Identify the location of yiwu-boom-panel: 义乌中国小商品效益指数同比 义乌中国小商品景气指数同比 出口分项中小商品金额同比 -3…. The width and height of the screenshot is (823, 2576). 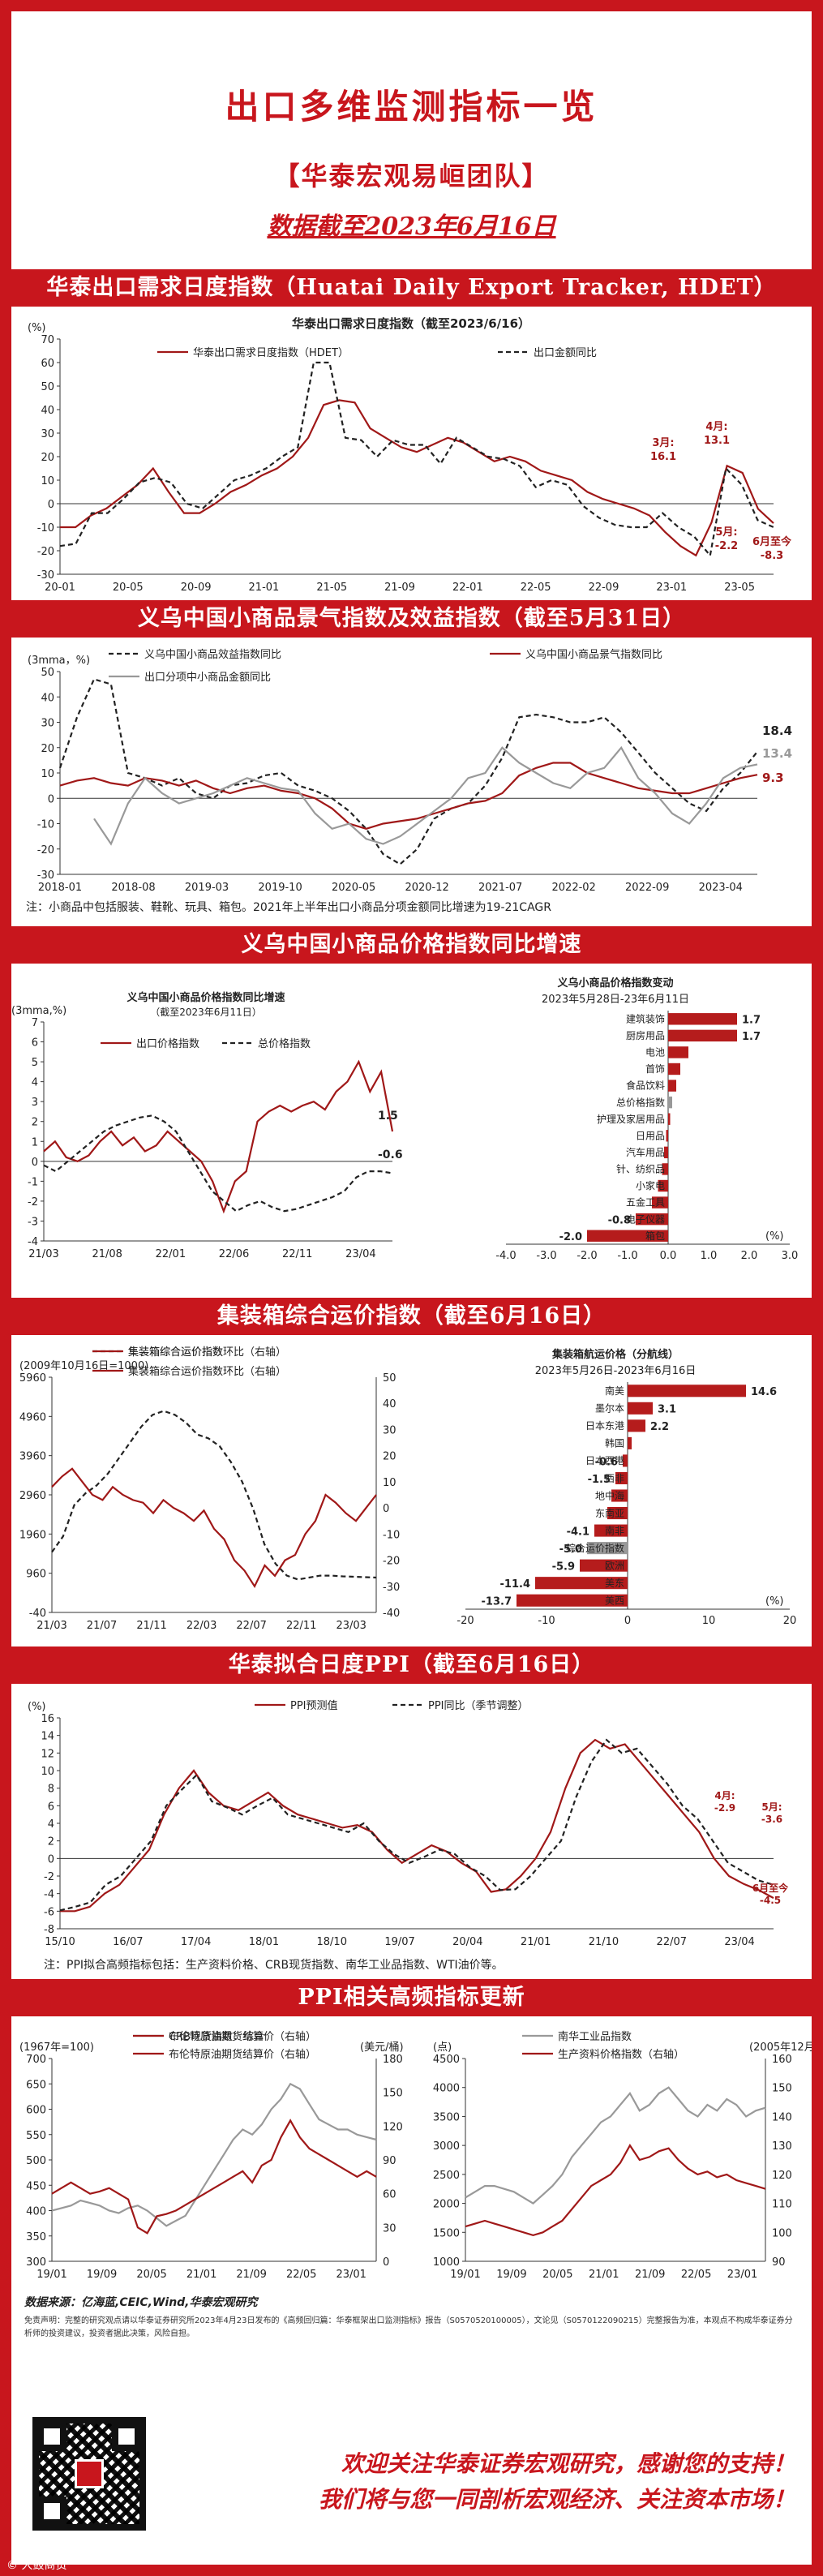
(411, 782).